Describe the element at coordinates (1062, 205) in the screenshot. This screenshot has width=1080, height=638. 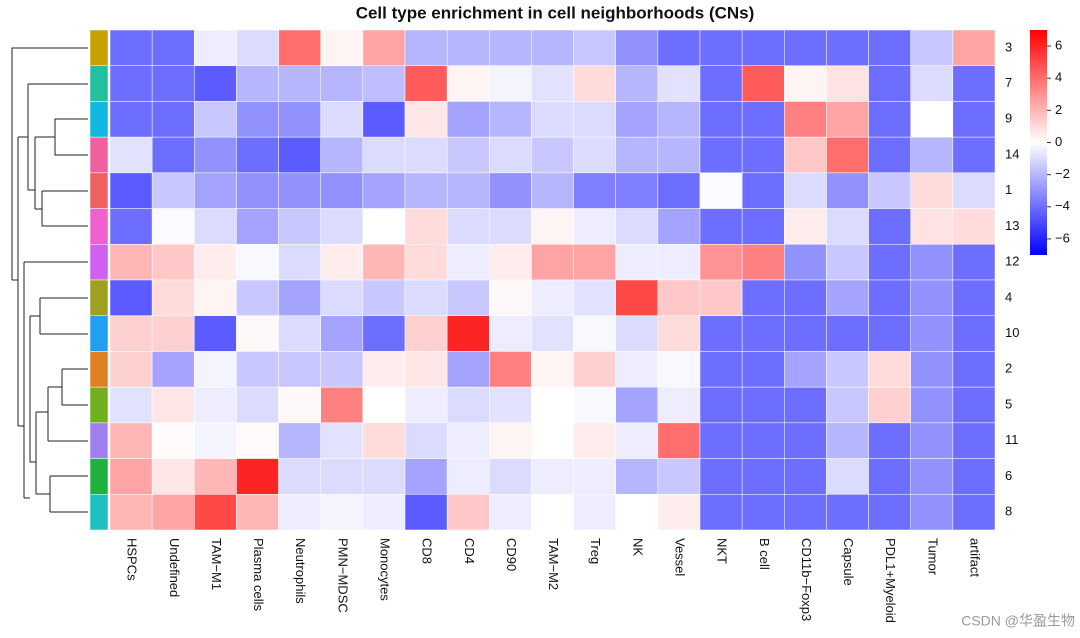
I see `colorbar-tick-label: −4` at that location.